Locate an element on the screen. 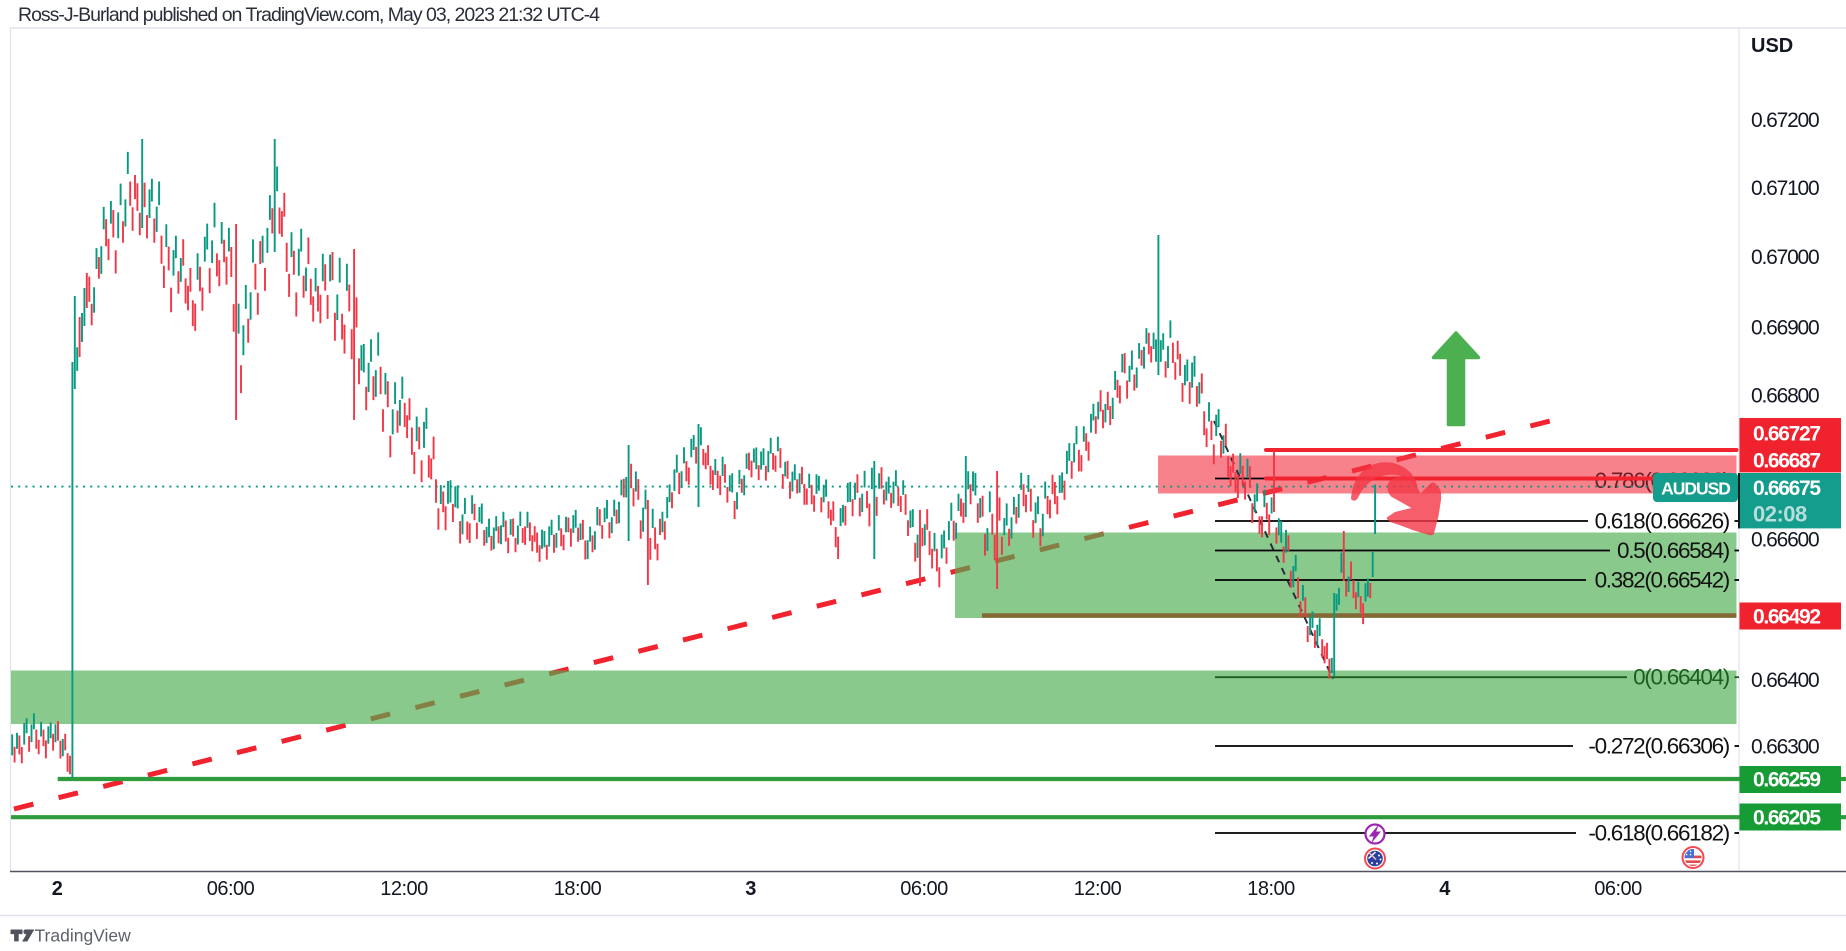  svg-text: 0.66675 is located at coordinates (1787, 488).